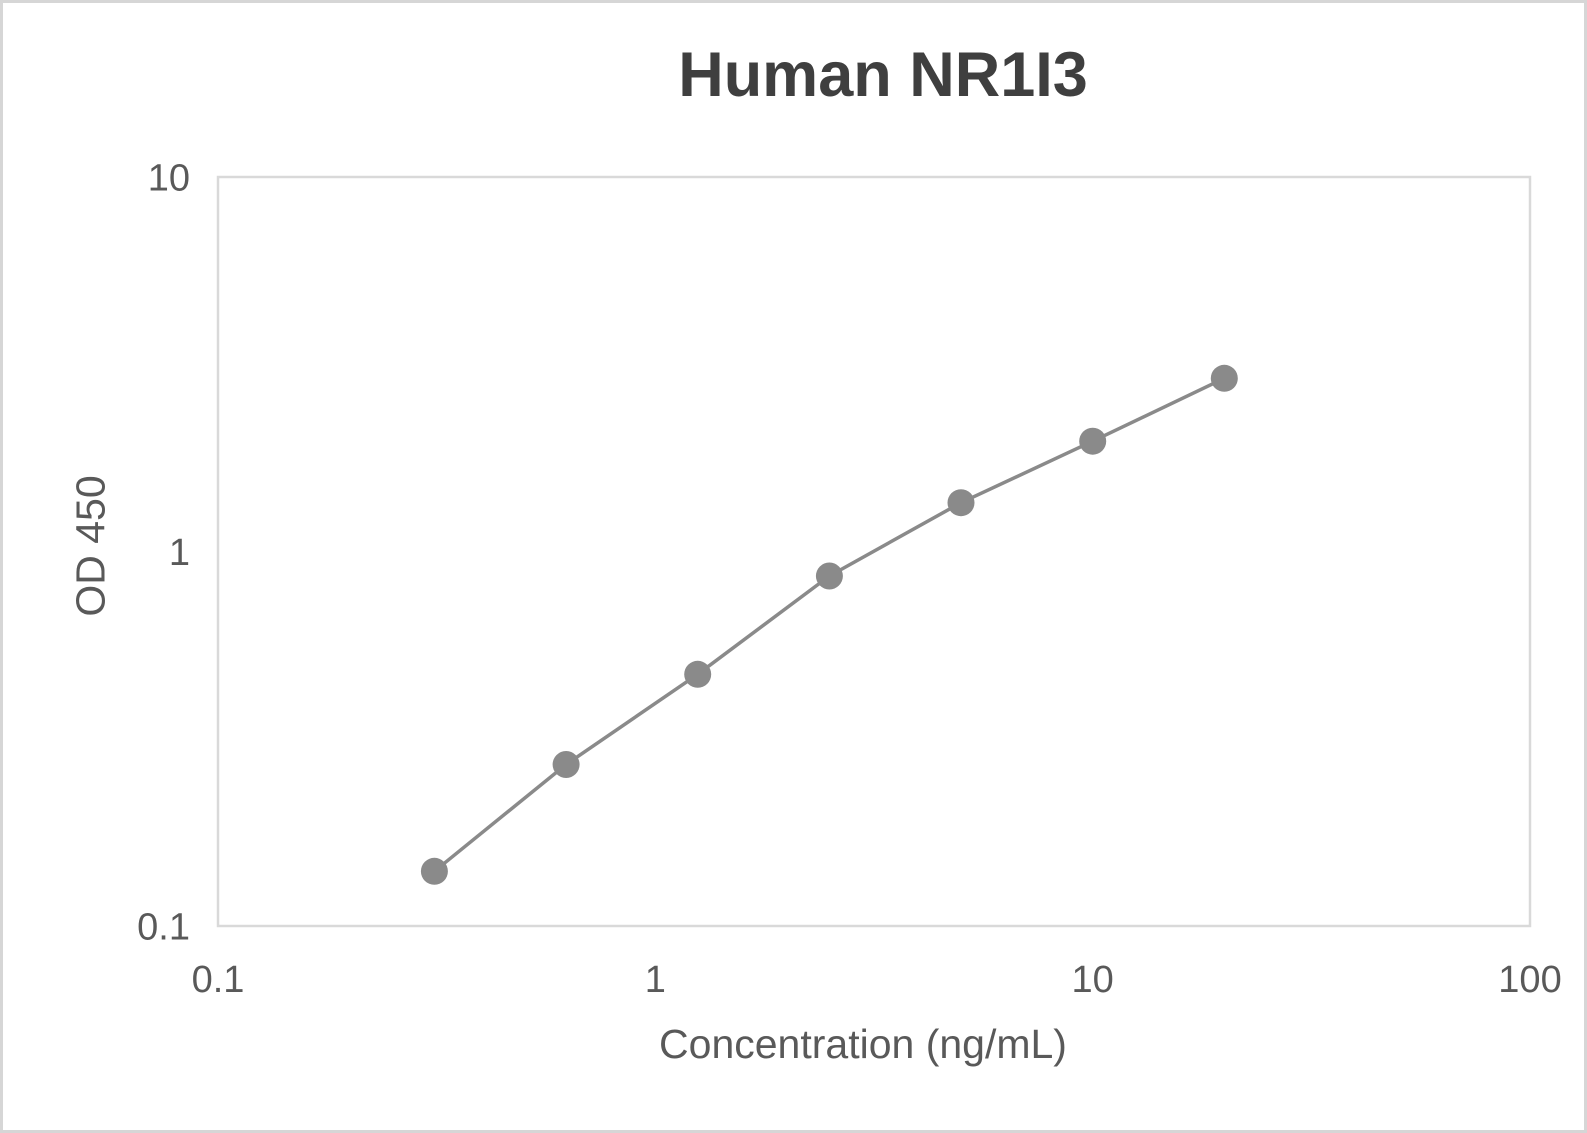 This screenshot has height=1133, width=1587. What do you see at coordinates (179, 553) in the screenshot?
I see `y-tick-label: 1` at bounding box center [179, 553].